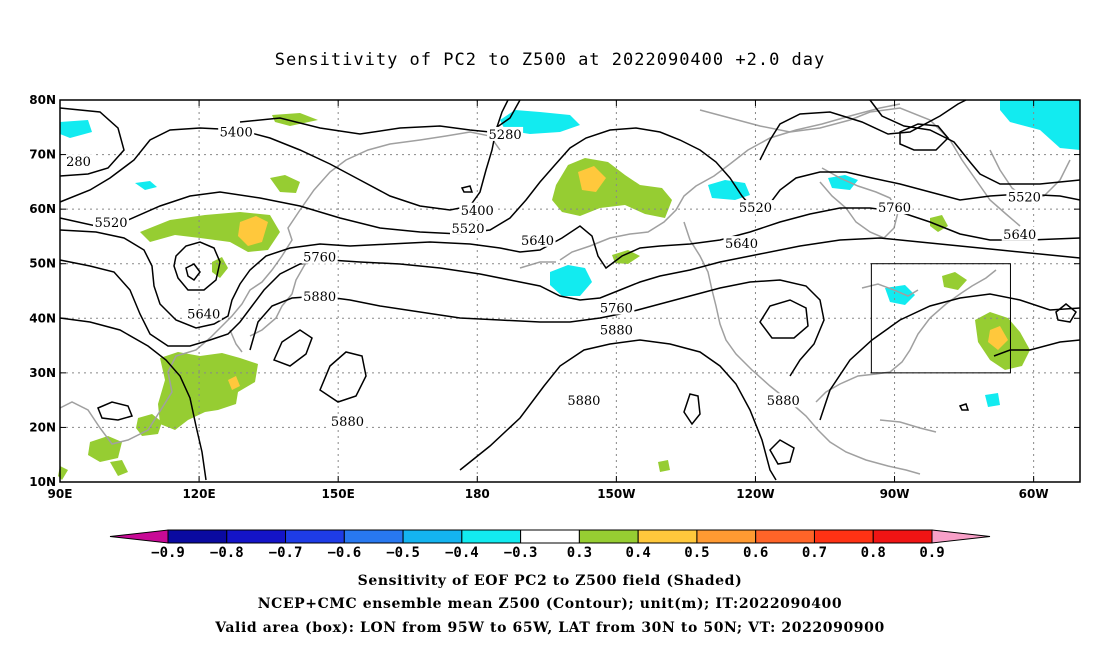 The height and width of the screenshot is (650, 1100). I want to click on lon-label: 60W, so click(1034, 494).